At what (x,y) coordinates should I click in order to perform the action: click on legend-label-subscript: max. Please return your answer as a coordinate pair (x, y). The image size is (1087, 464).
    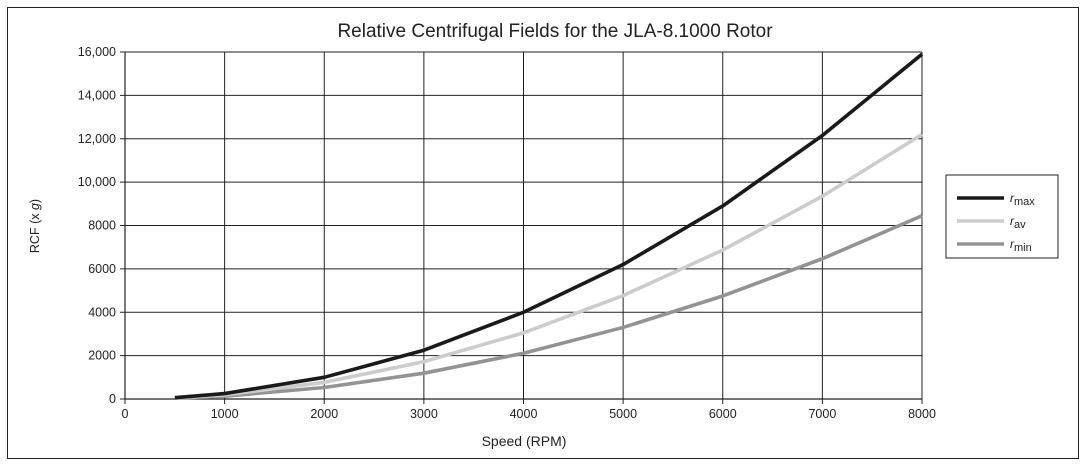
    Looking at the image, I should click on (1024, 202).